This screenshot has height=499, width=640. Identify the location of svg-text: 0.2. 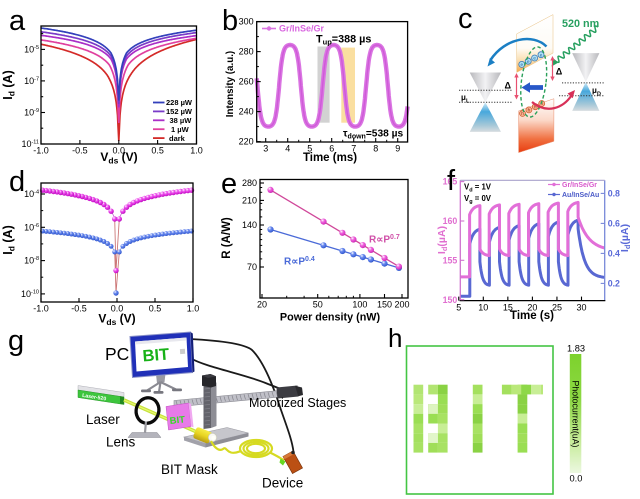
(614, 284).